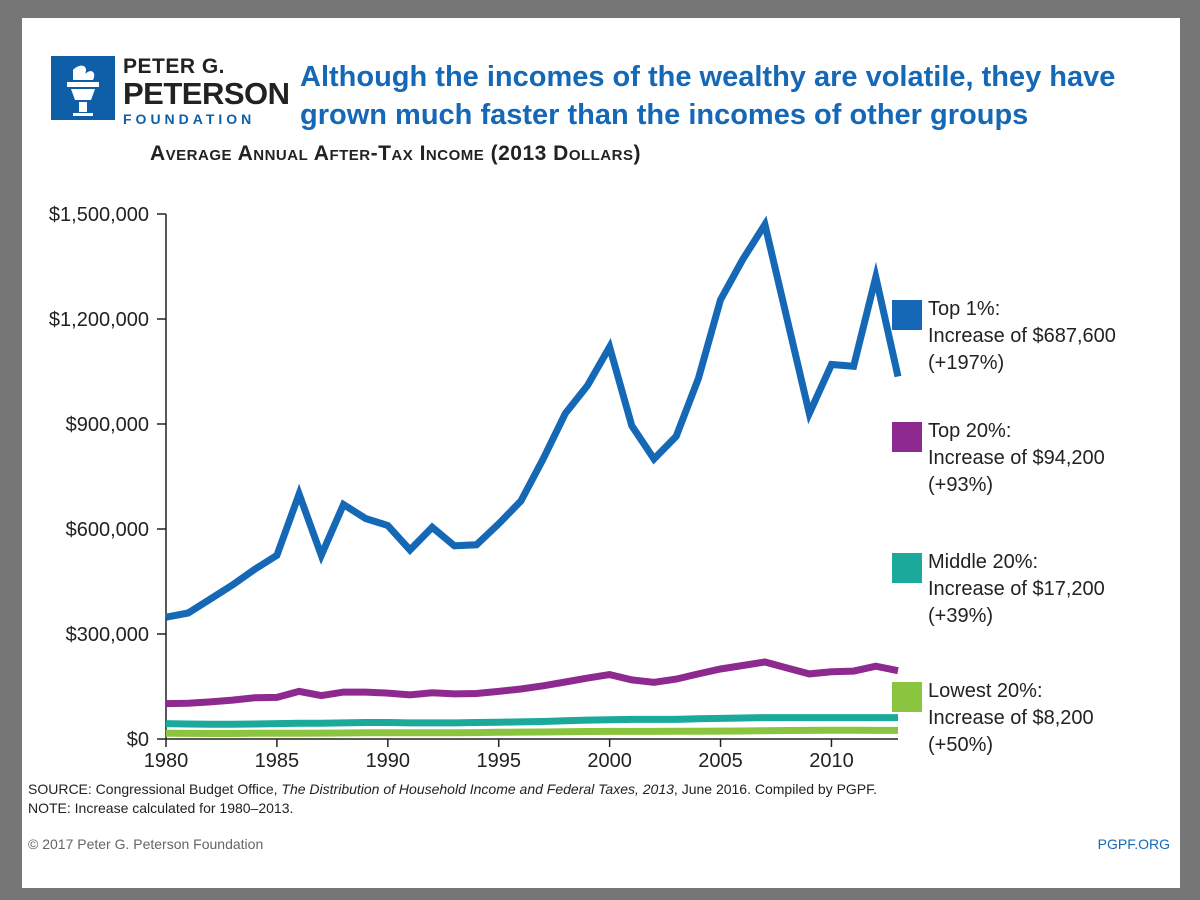  What do you see at coordinates (531, 721) in the screenshot?
I see `series-line-middle20` at bounding box center [531, 721].